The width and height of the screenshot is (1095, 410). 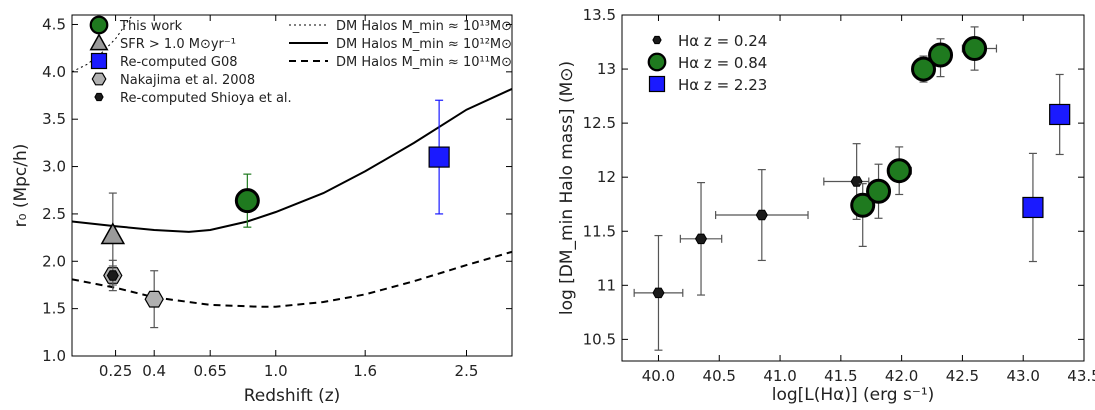 I want to click on y-tick-label: 13, so click(x=606, y=69).